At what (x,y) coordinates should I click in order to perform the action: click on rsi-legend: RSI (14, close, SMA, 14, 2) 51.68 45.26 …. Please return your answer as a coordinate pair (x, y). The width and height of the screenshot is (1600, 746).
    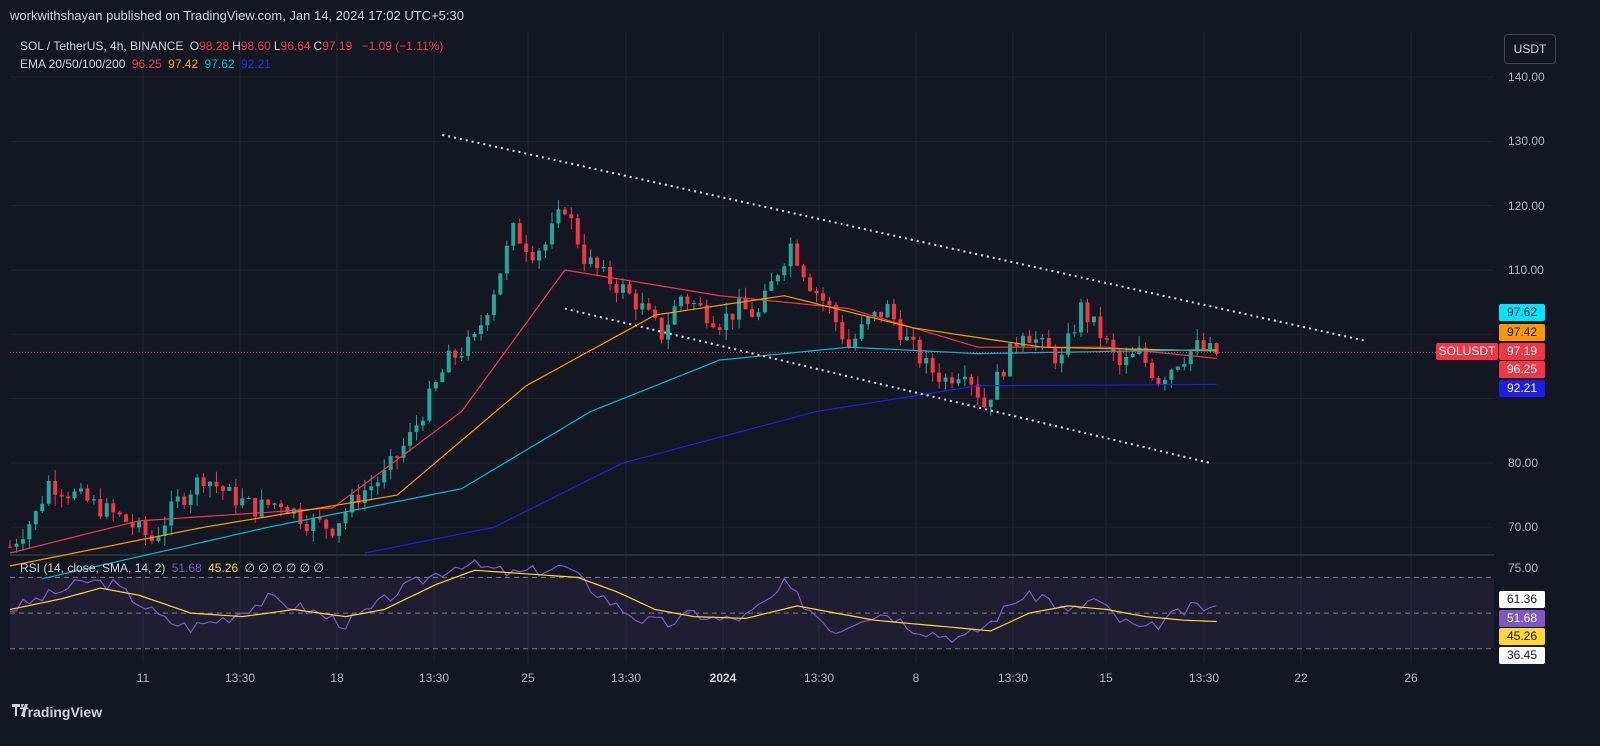
    Looking at the image, I should click on (173, 568).